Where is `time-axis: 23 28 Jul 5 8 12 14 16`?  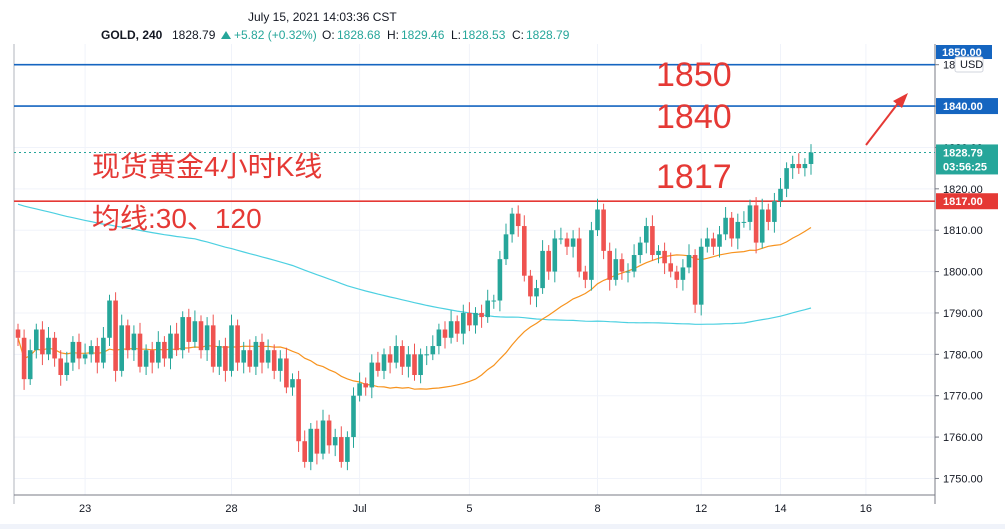
time-axis: 23 28 Jul 5 8 12 14 16 is located at coordinates (475, 509).